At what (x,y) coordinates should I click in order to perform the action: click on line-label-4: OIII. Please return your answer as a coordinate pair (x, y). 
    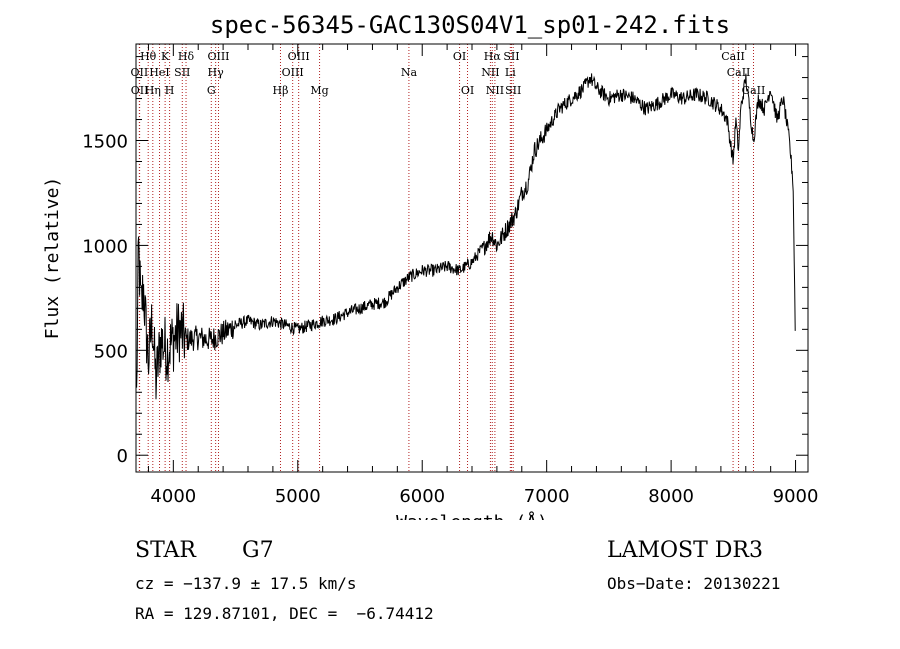
    Looking at the image, I should click on (299, 56).